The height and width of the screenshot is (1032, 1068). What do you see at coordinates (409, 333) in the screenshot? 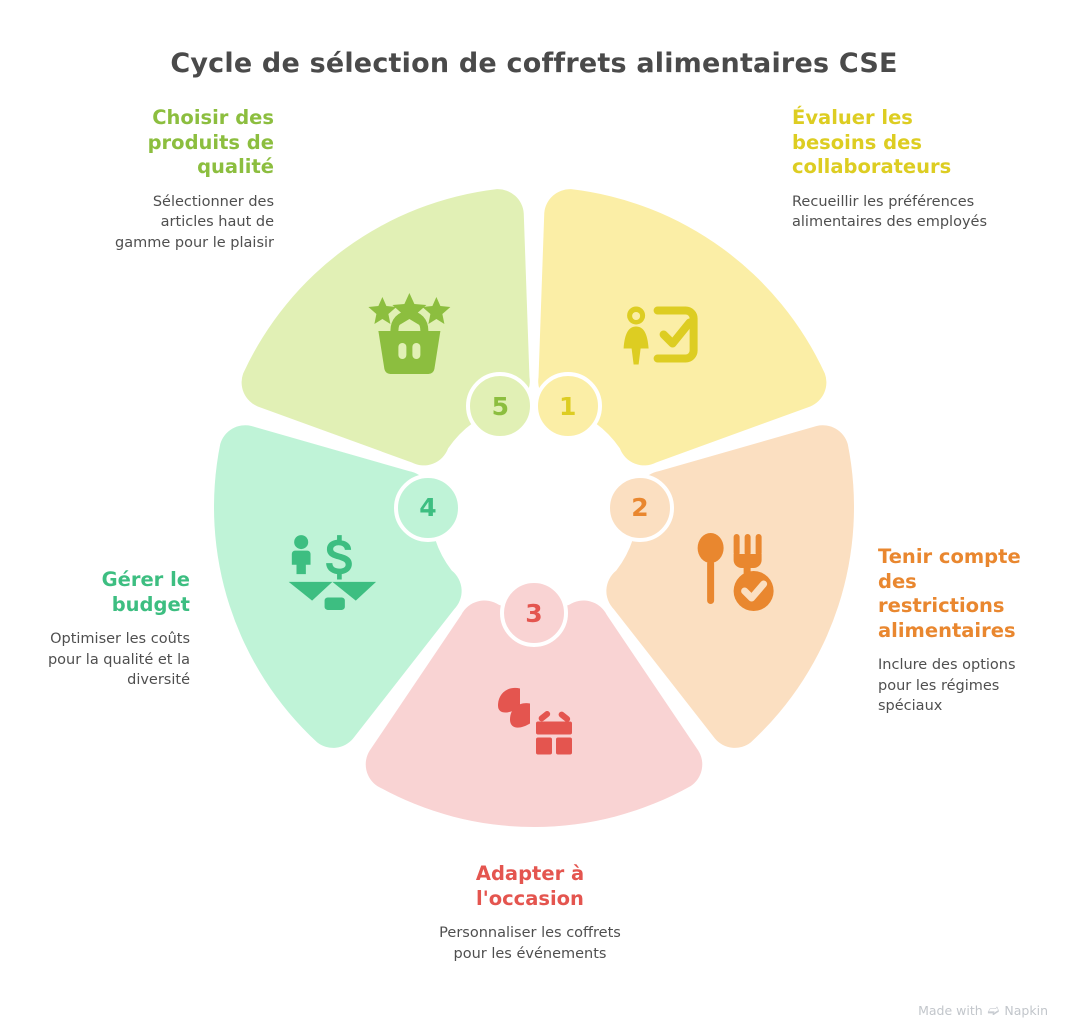
I see `basket-stars-icon` at bounding box center [409, 333].